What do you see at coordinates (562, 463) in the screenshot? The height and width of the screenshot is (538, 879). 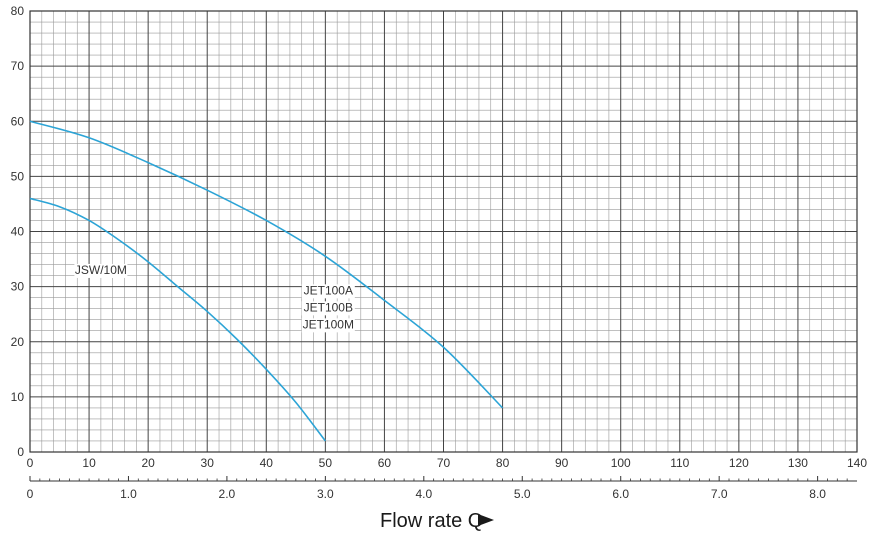 I see `x-tick-label: 90` at bounding box center [562, 463].